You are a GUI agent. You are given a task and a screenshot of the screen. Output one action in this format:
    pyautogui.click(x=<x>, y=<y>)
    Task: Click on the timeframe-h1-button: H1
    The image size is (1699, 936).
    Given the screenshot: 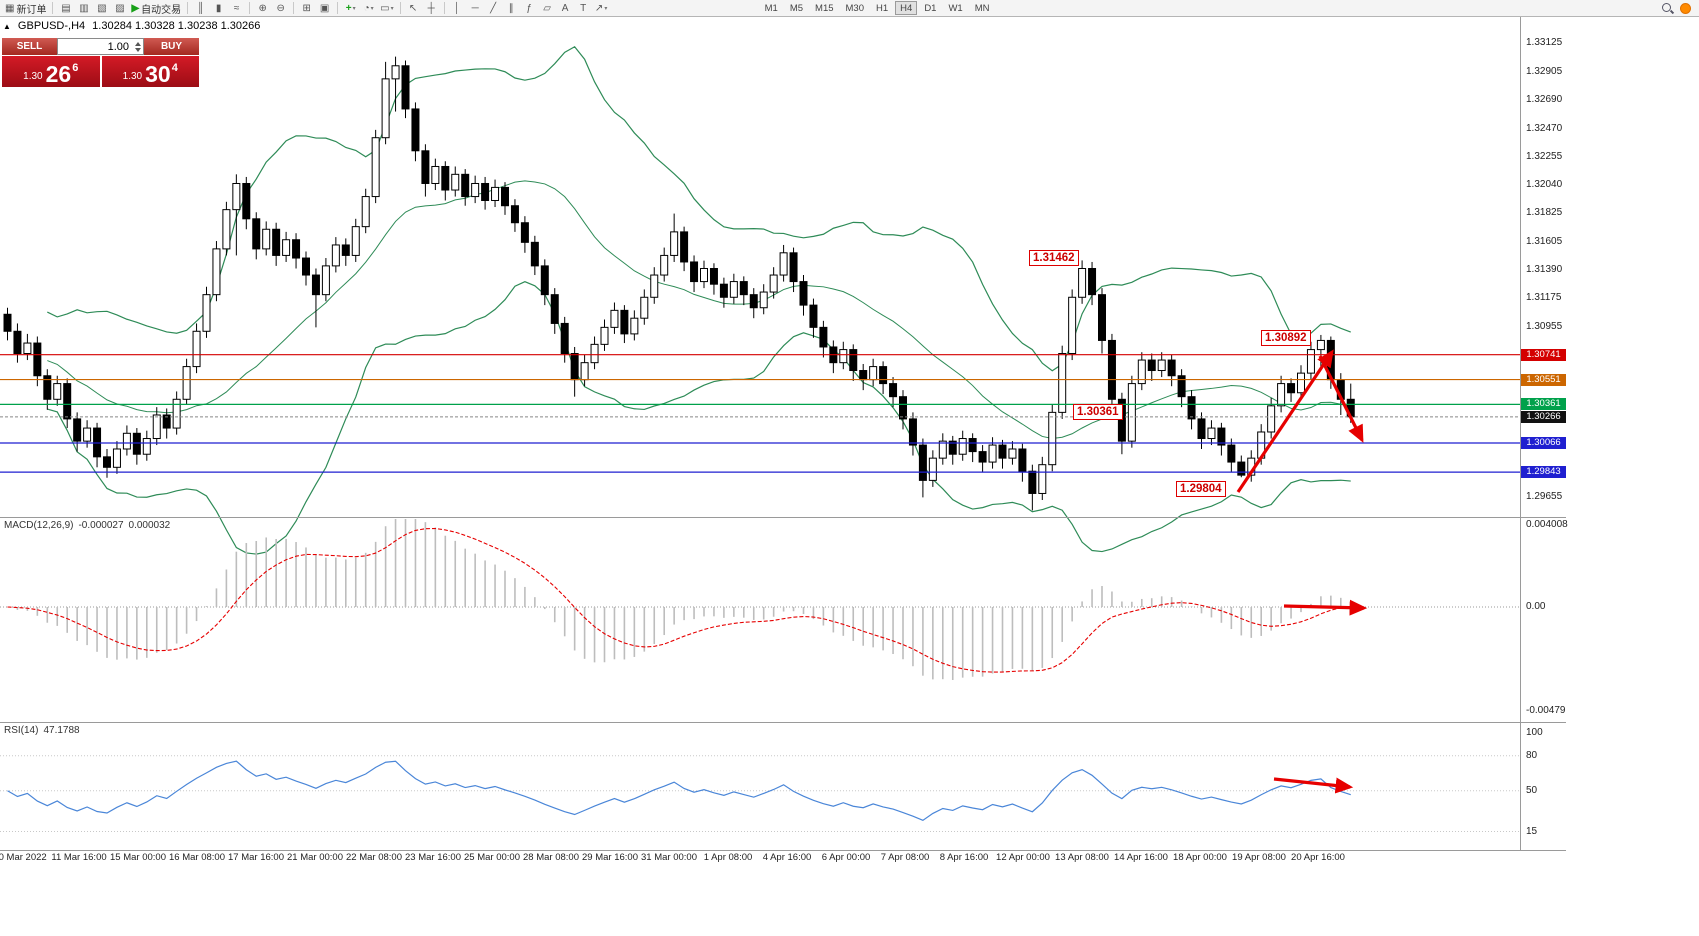 What is the action you would take?
    pyautogui.click(x=882, y=8)
    